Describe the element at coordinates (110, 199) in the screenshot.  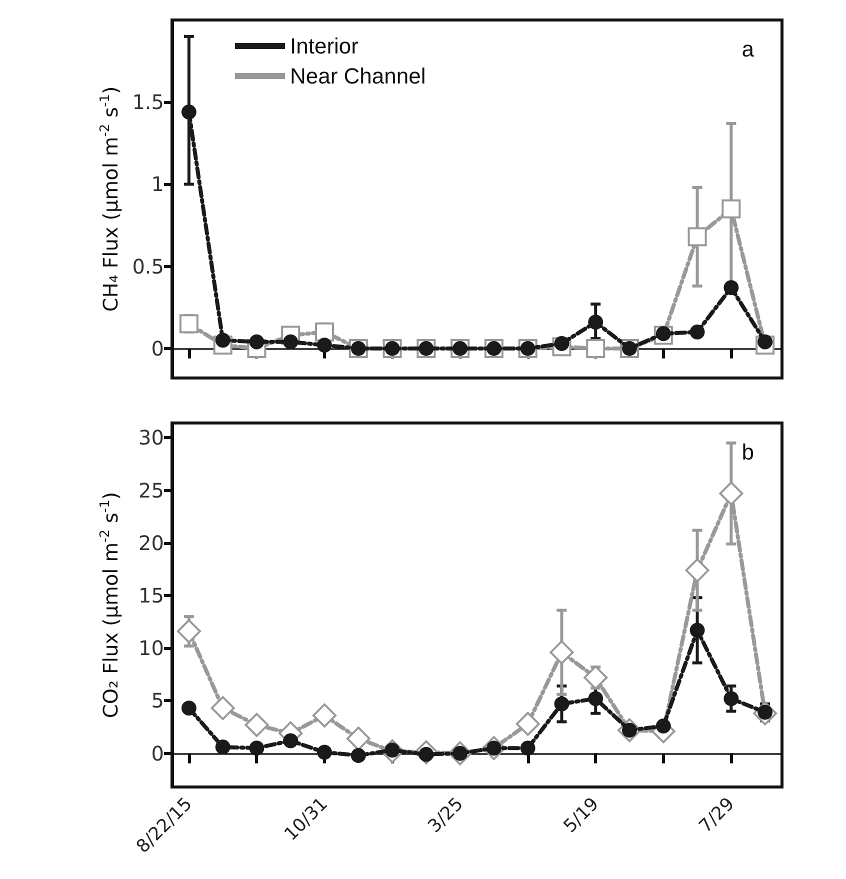
I see `y-axis-title: CH₄ Flux (µmol m-2 s-1)` at that location.